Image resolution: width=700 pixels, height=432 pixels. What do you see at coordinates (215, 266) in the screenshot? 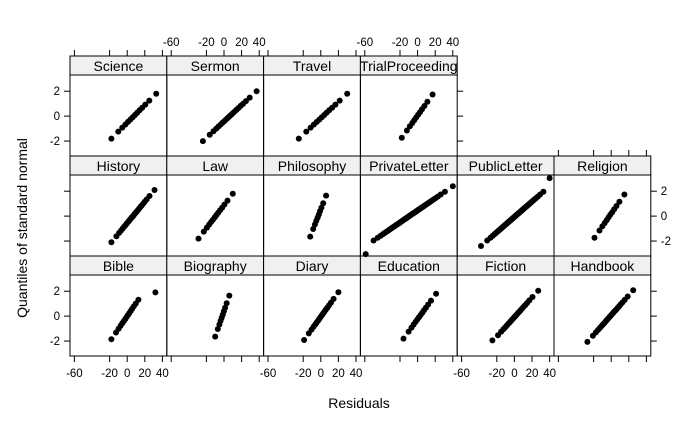
I see `strip-label: Biography` at bounding box center [215, 266].